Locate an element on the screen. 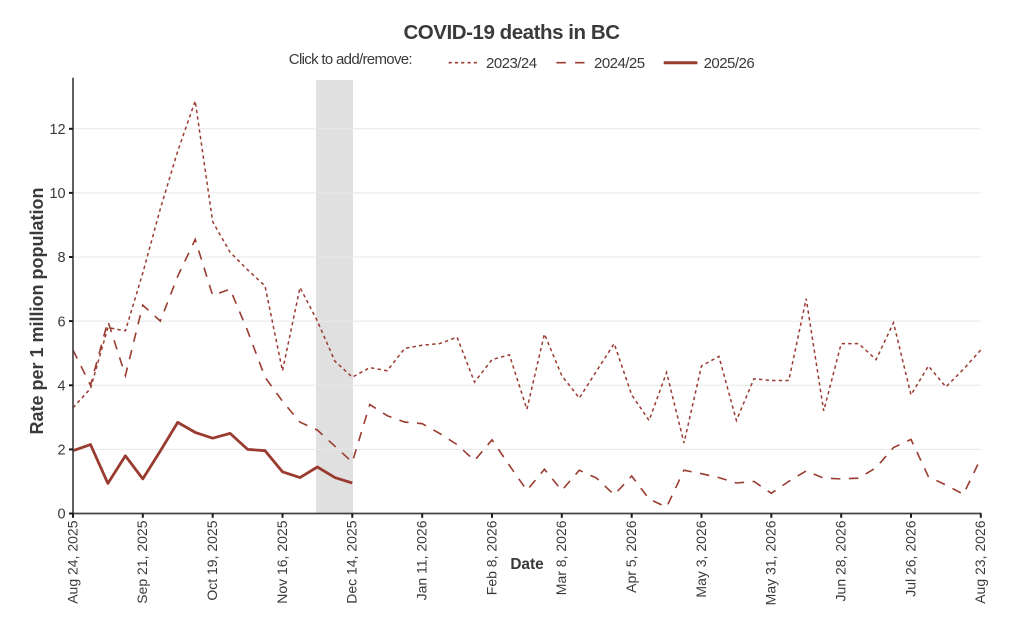  svg-text: Nov 16, 2025 is located at coordinates (282, 561).